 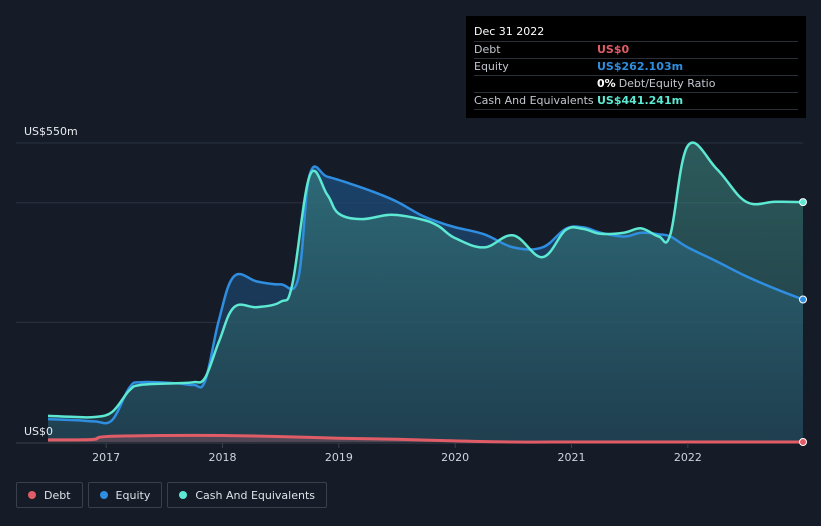 What do you see at coordinates (534, 100) in the screenshot?
I see `tooltip-cash-label: Cash And Equivalents` at bounding box center [534, 100].